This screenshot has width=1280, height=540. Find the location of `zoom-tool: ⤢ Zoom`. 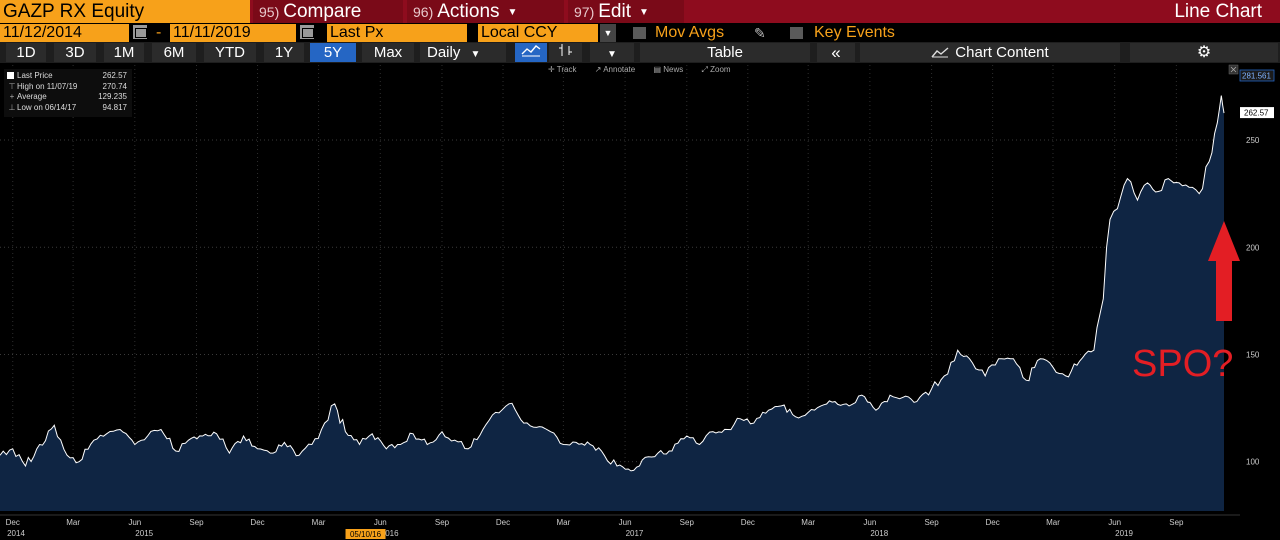

zoom-tool: ⤢ Zoom is located at coordinates (716, 69).